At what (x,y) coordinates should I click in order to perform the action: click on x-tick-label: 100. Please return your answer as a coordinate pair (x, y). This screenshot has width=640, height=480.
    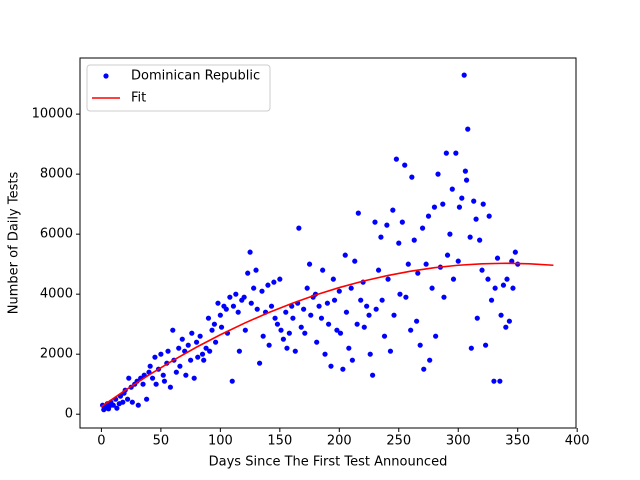
    Looking at the image, I should click on (220, 441).